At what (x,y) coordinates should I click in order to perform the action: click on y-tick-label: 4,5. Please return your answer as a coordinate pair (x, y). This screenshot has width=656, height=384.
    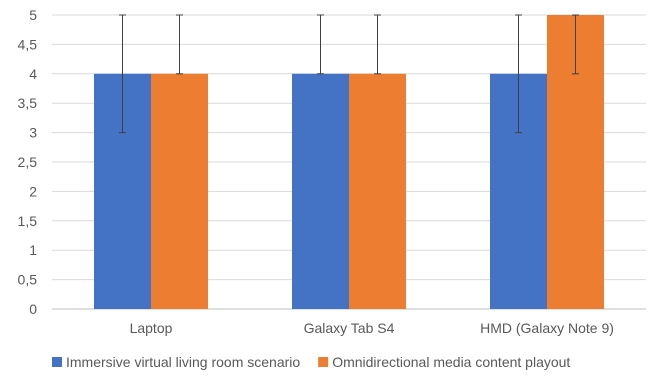
    Looking at the image, I should click on (28, 44).